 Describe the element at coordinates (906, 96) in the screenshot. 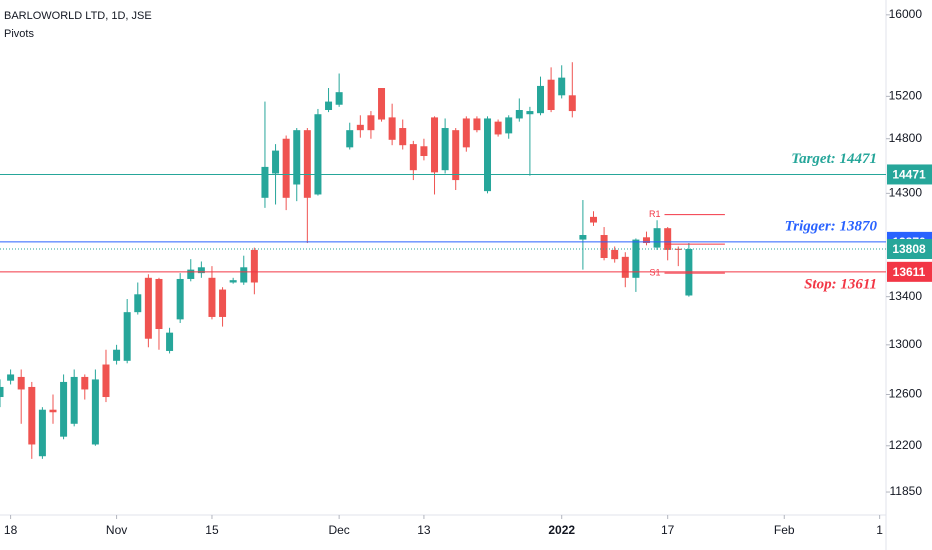

I see `y-tick-label: 15200` at that location.